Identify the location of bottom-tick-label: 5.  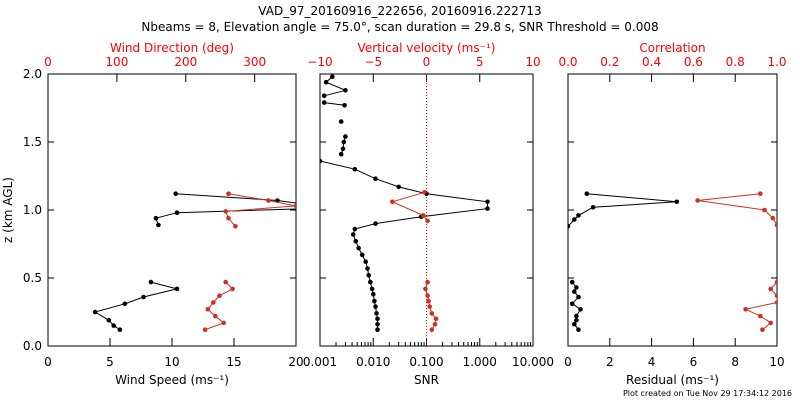
(110, 362).